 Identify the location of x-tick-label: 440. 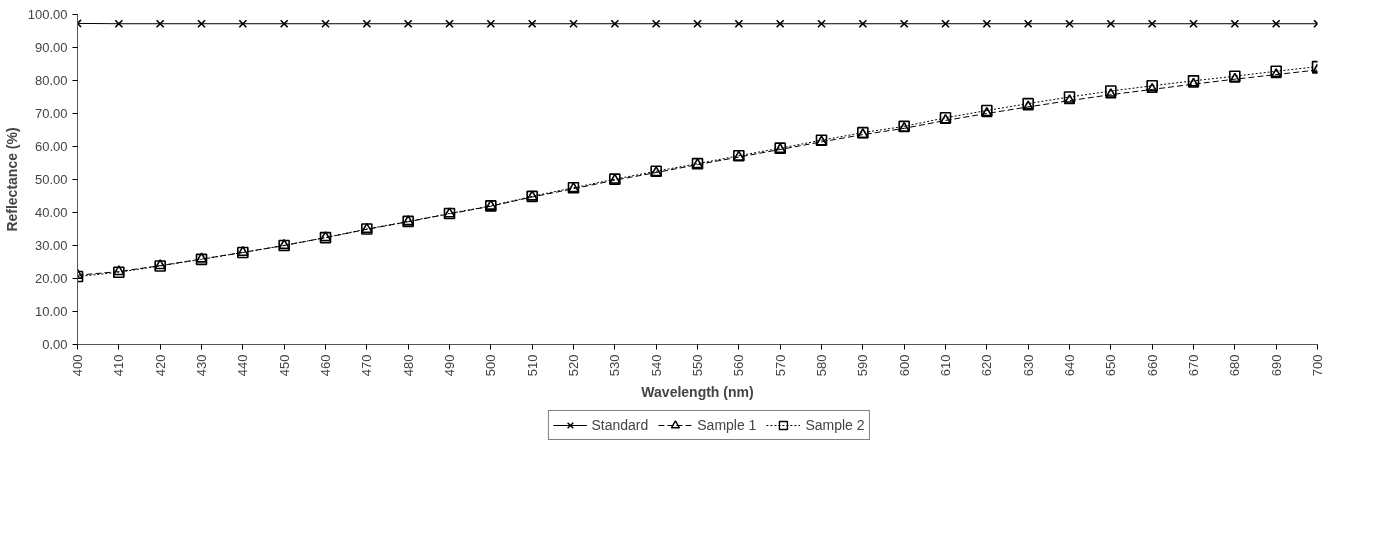
(243, 365).